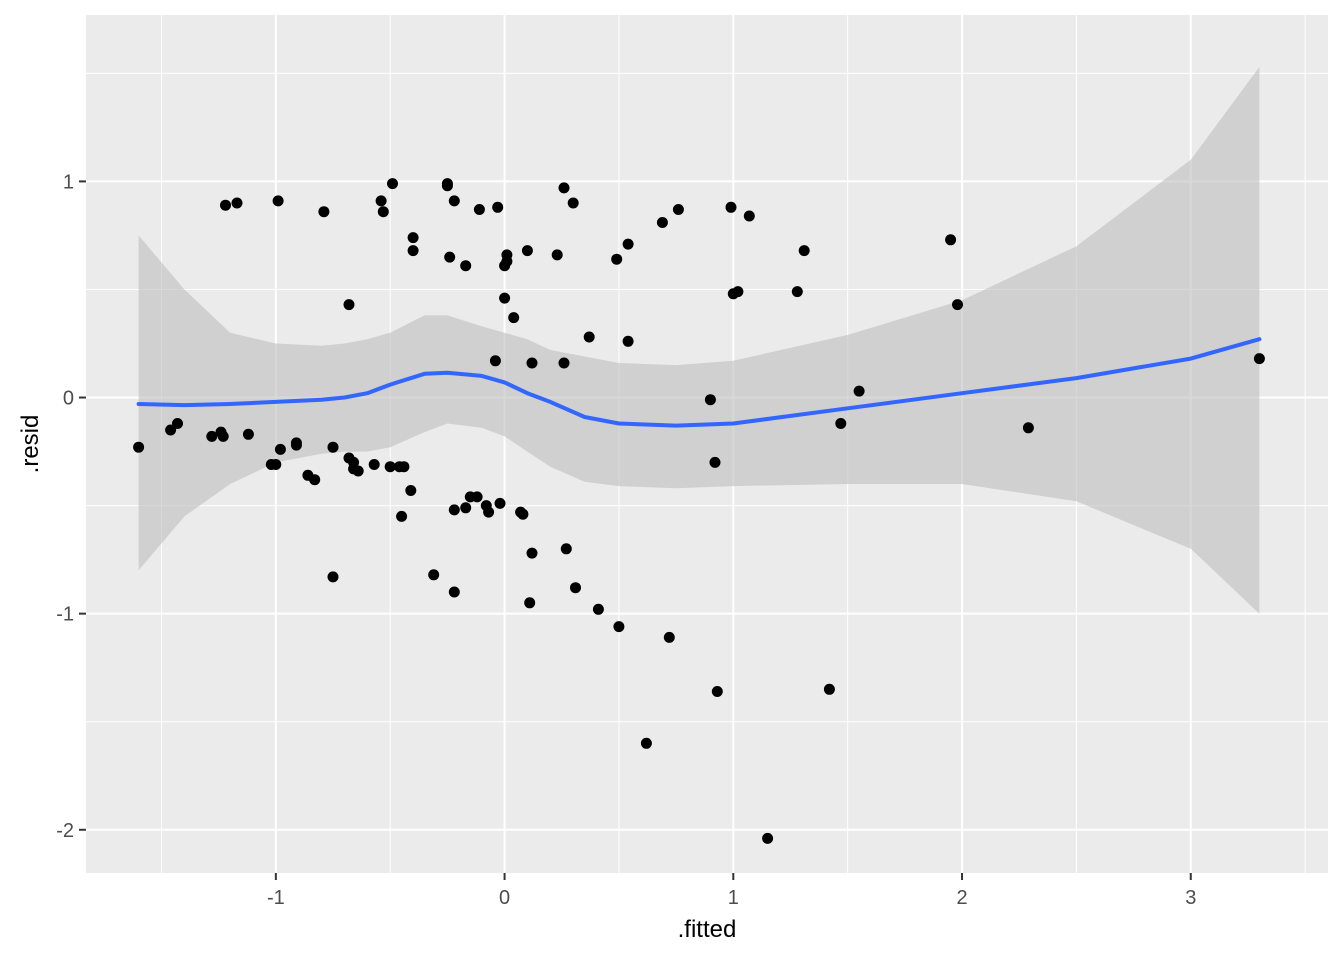 This screenshot has height=960, width=1344. What do you see at coordinates (504, 898) in the screenshot?
I see `x-tick-label: 0` at bounding box center [504, 898].